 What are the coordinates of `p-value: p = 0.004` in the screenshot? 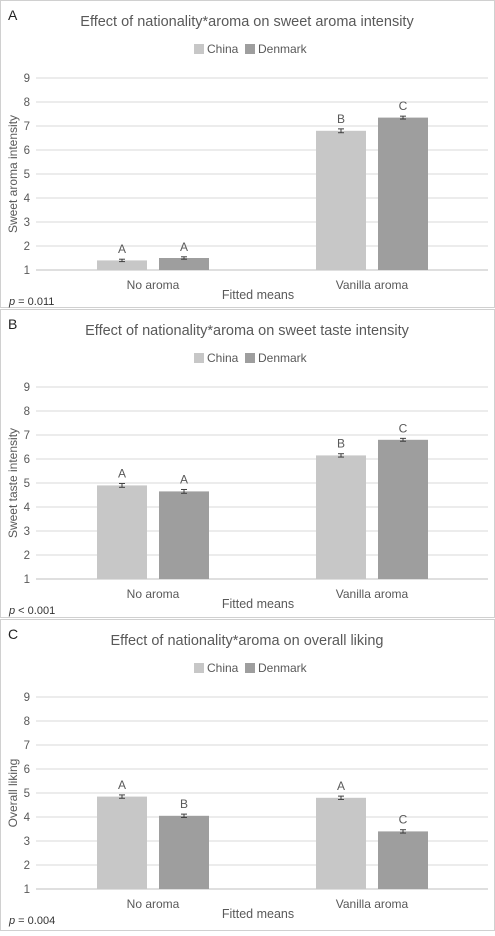 It's located at (31, 921).